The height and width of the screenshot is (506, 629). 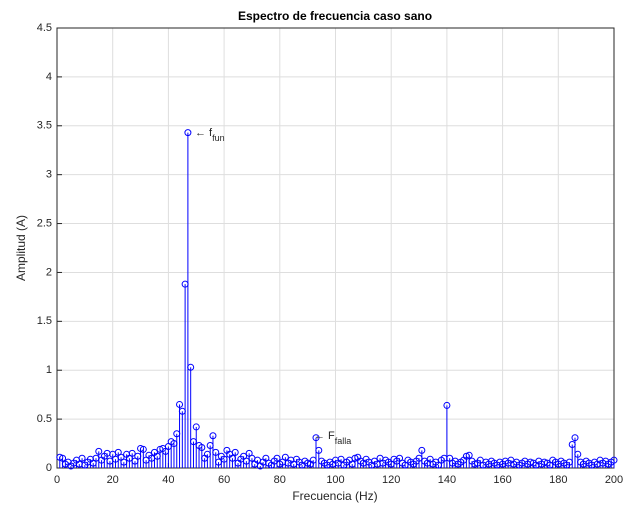 I want to click on x-tick-label: 80, so click(x=280, y=480).